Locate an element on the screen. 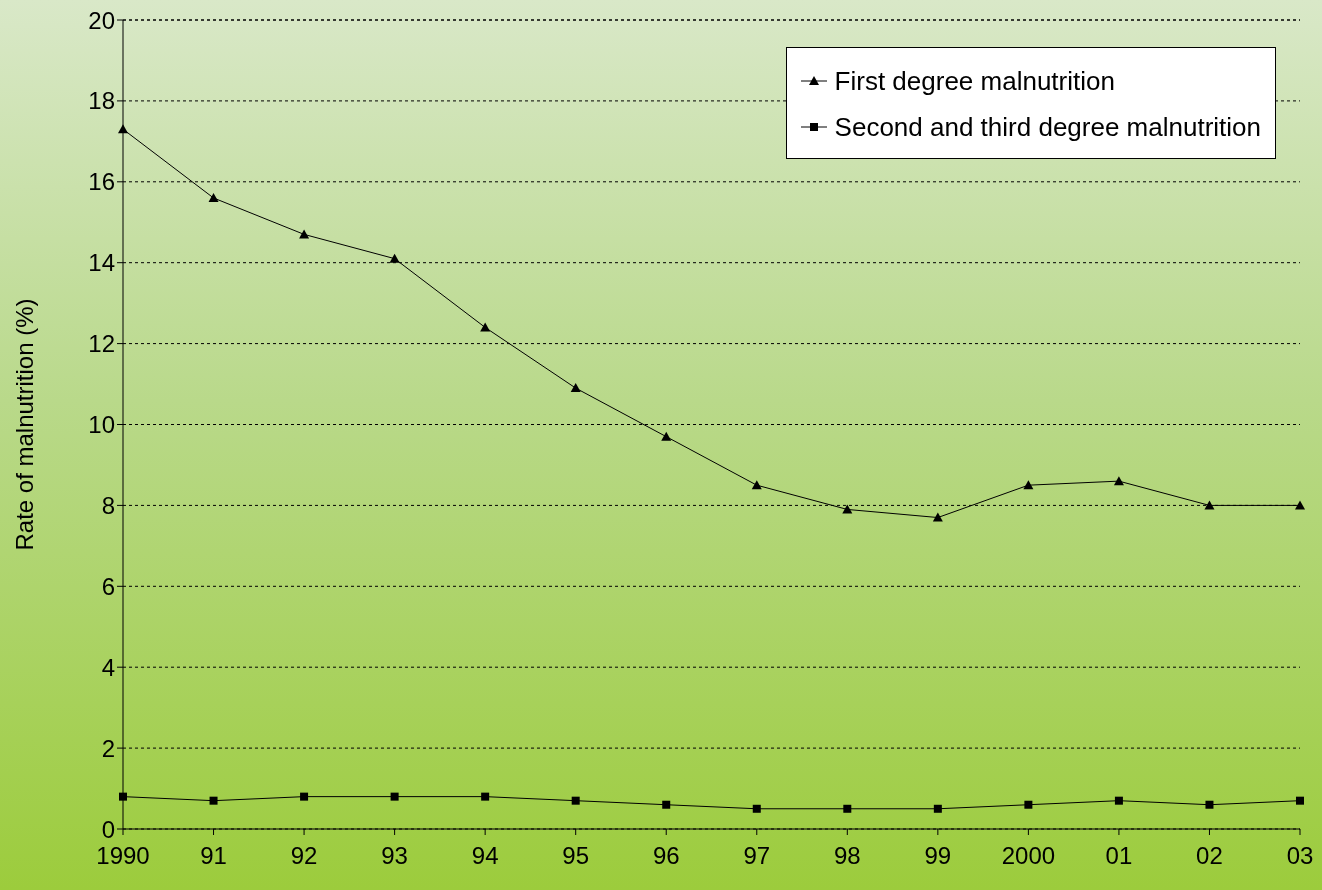 Image resolution: width=1322 pixels, height=890 pixels. x-tick-label: 92 is located at coordinates (304, 856).